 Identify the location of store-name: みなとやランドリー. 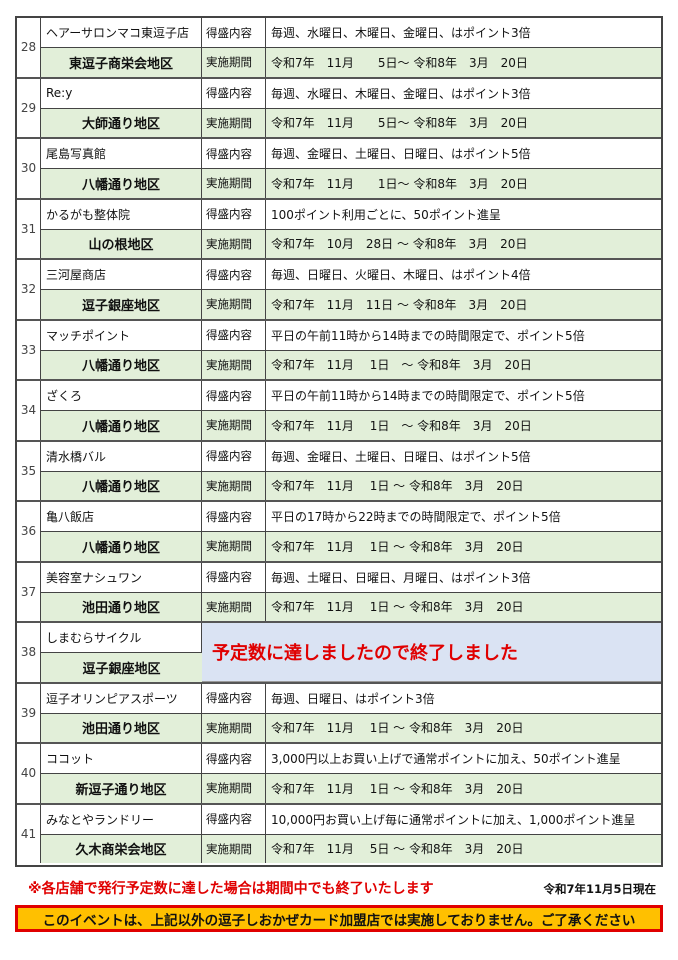
(121, 819).